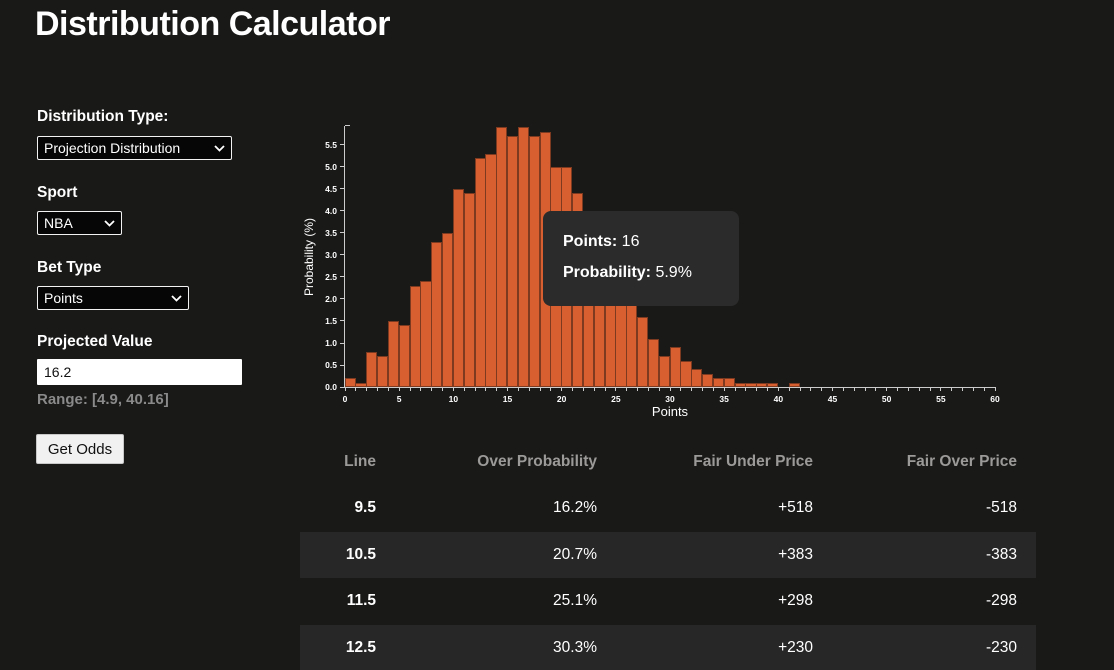  I want to click on range-hint: Range: [4.9, 40.16], so click(103, 399).